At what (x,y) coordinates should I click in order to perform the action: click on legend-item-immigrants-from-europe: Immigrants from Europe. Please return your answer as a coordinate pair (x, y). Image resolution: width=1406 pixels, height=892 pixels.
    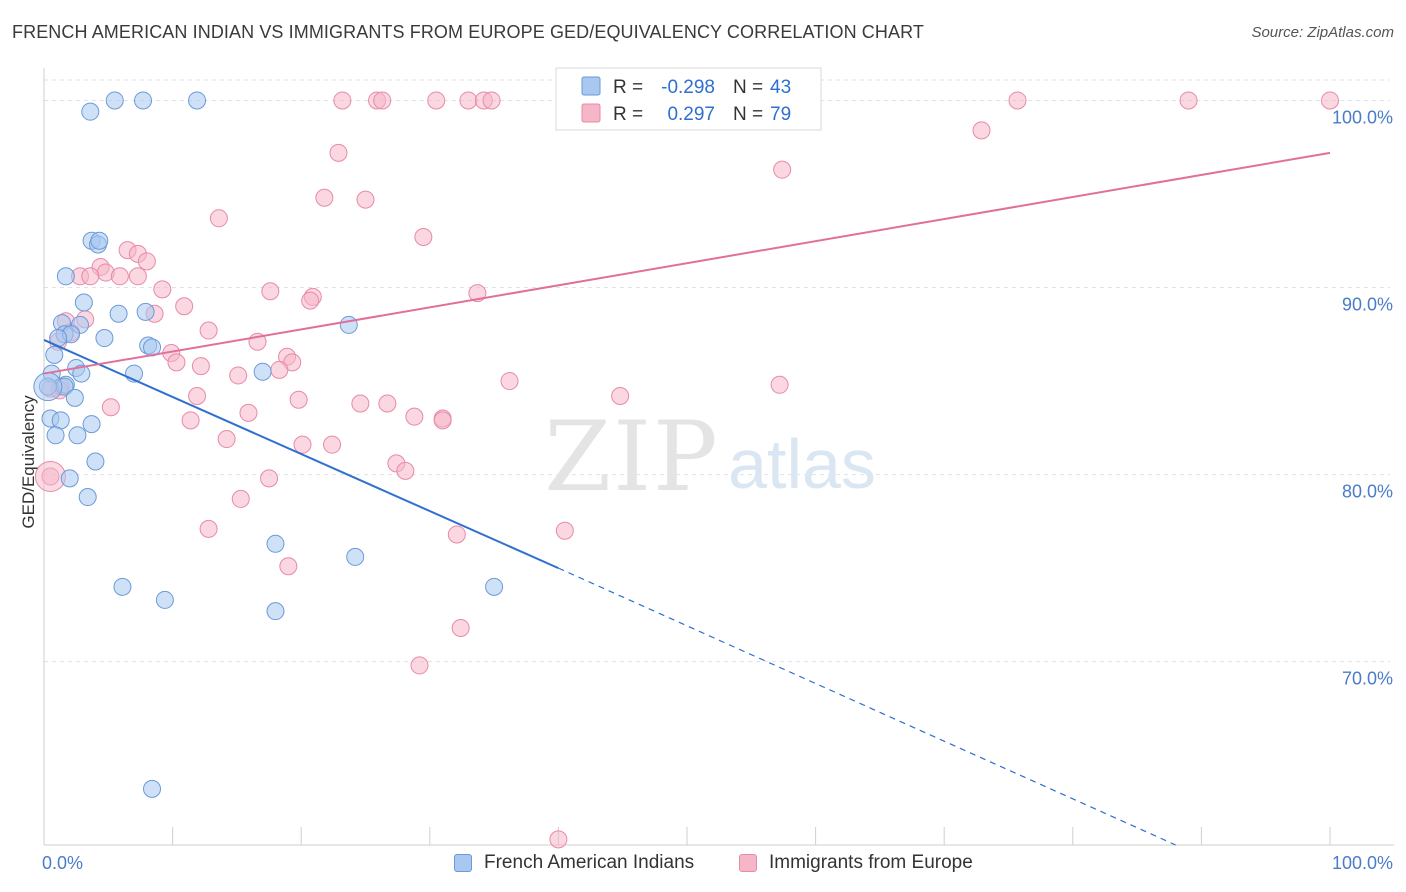
    Looking at the image, I should click on (856, 863).